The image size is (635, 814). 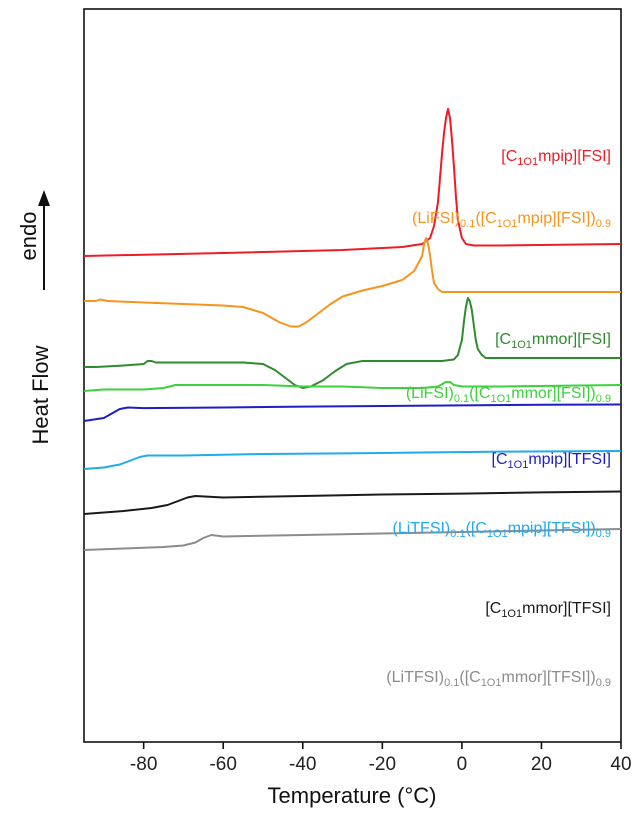 What do you see at coordinates (222, 764) in the screenshot?
I see `x-tick-label: -60` at bounding box center [222, 764].